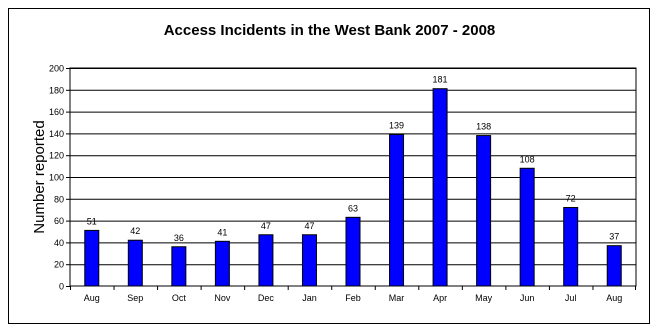  I want to click on x-tick-label: Sep, so click(135, 298).